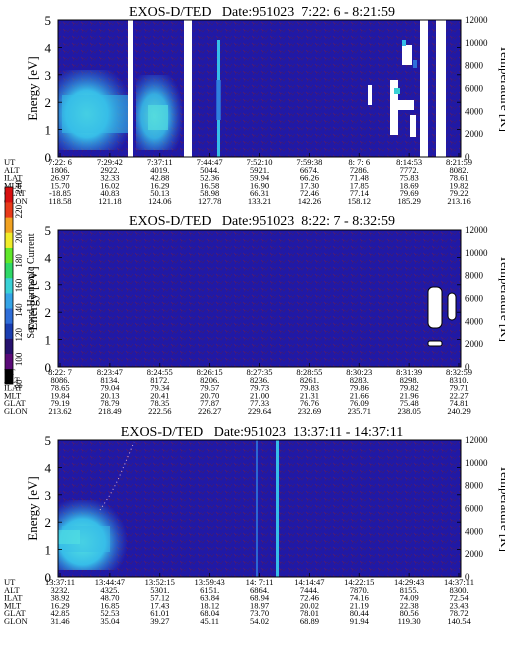  What do you see at coordinates (160, 162) in the screenshot?
I see `table-cell: 7:37:11` at bounding box center [160, 162].